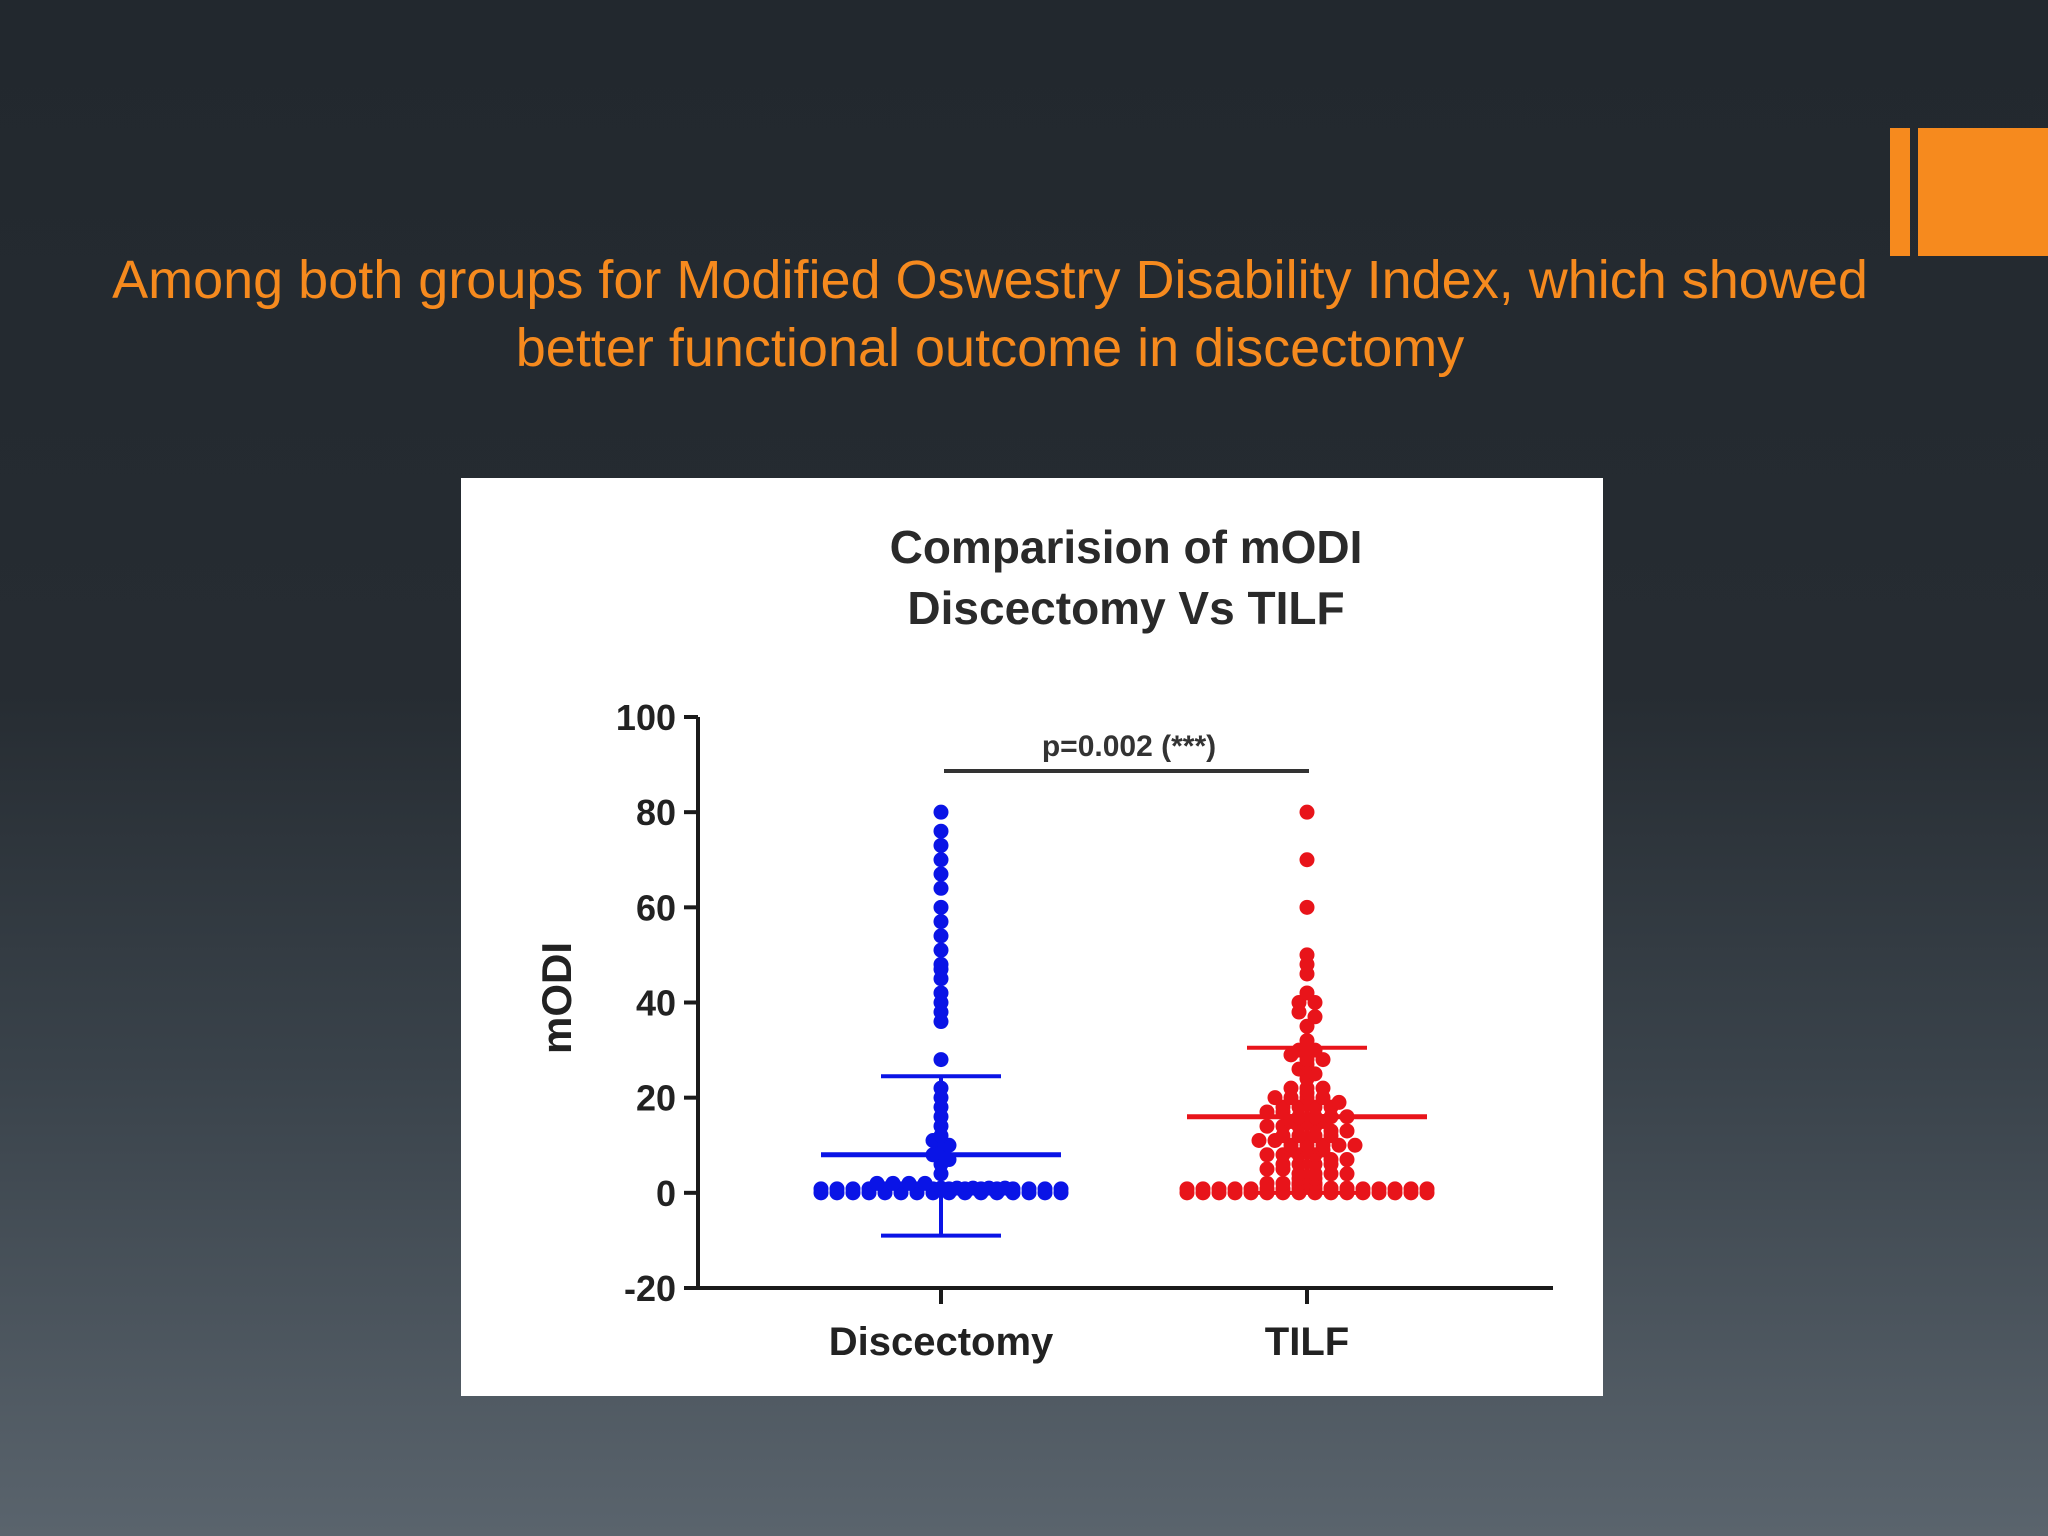 The width and height of the screenshot is (2048, 1536). Describe the element at coordinates (646, 717) in the screenshot. I see `y-tick-label: 100` at that location.